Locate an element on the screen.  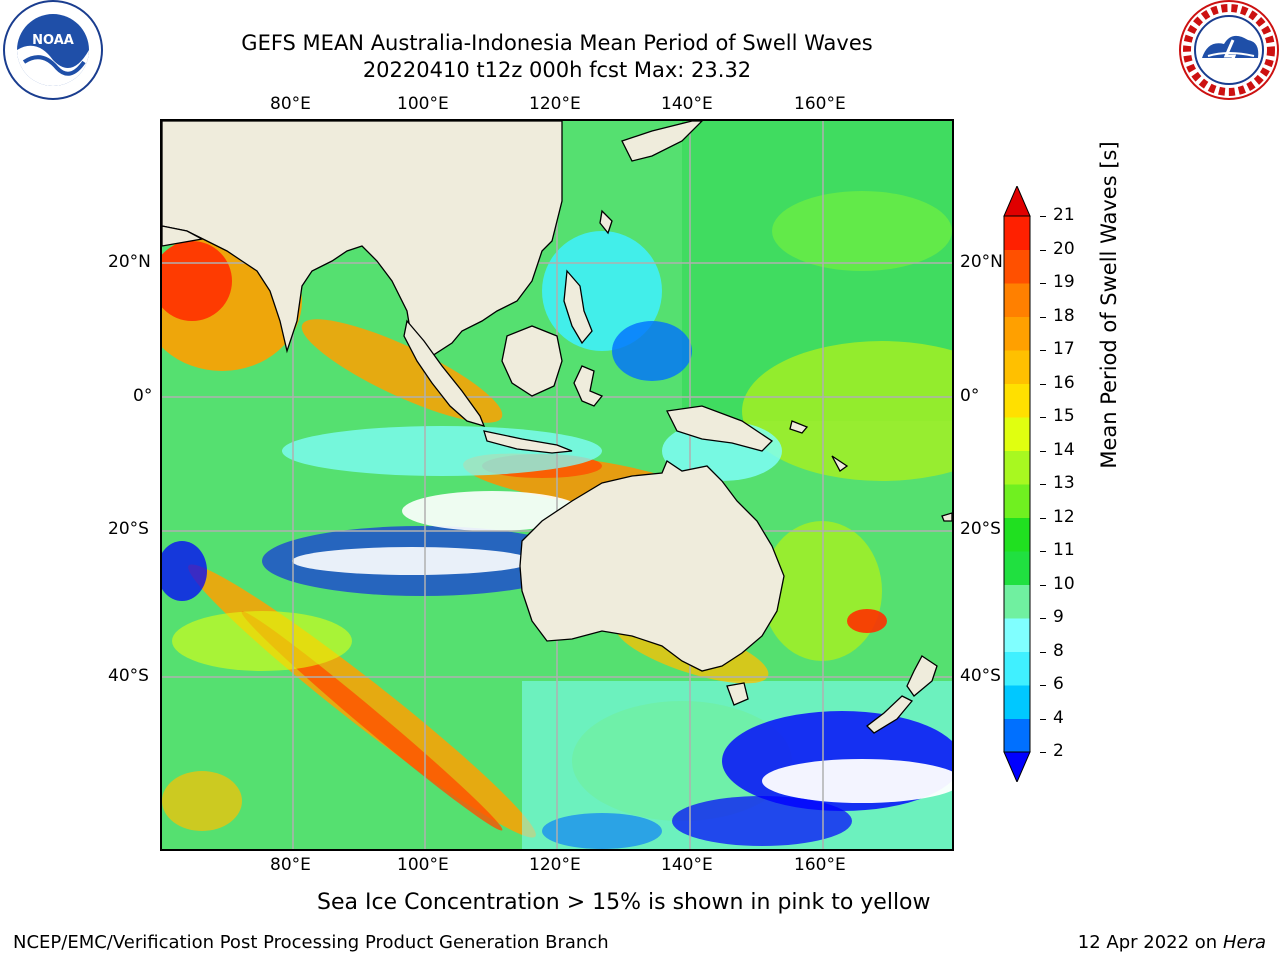
colorbar-outline is located at coordinates (1017, 484).